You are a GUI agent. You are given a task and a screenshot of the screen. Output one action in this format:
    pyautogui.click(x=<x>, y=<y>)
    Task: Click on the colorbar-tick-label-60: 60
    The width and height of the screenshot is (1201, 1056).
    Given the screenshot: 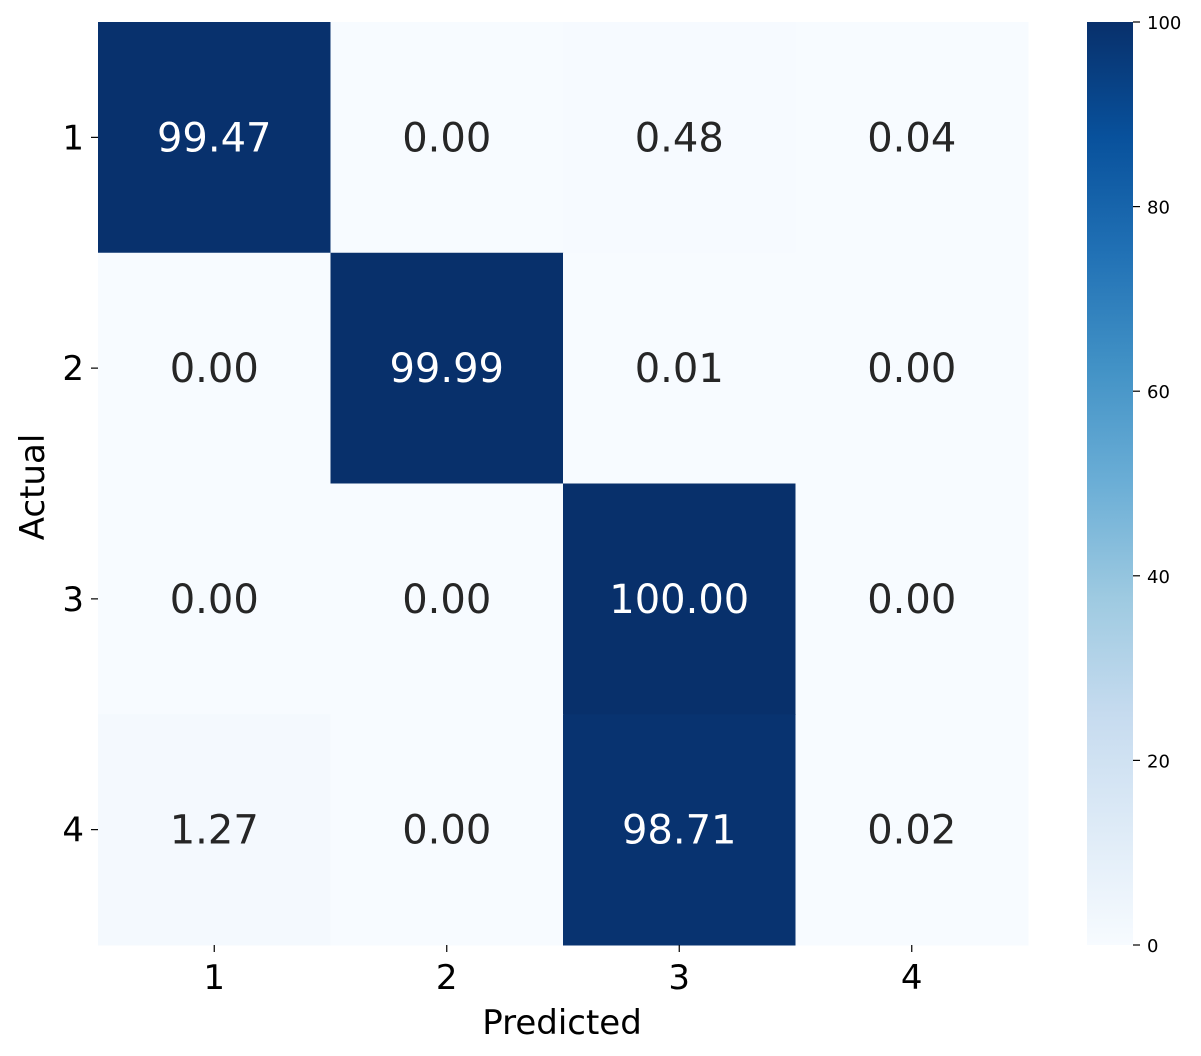 What is the action you would take?
    pyautogui.click(x=1158, y=392)
    